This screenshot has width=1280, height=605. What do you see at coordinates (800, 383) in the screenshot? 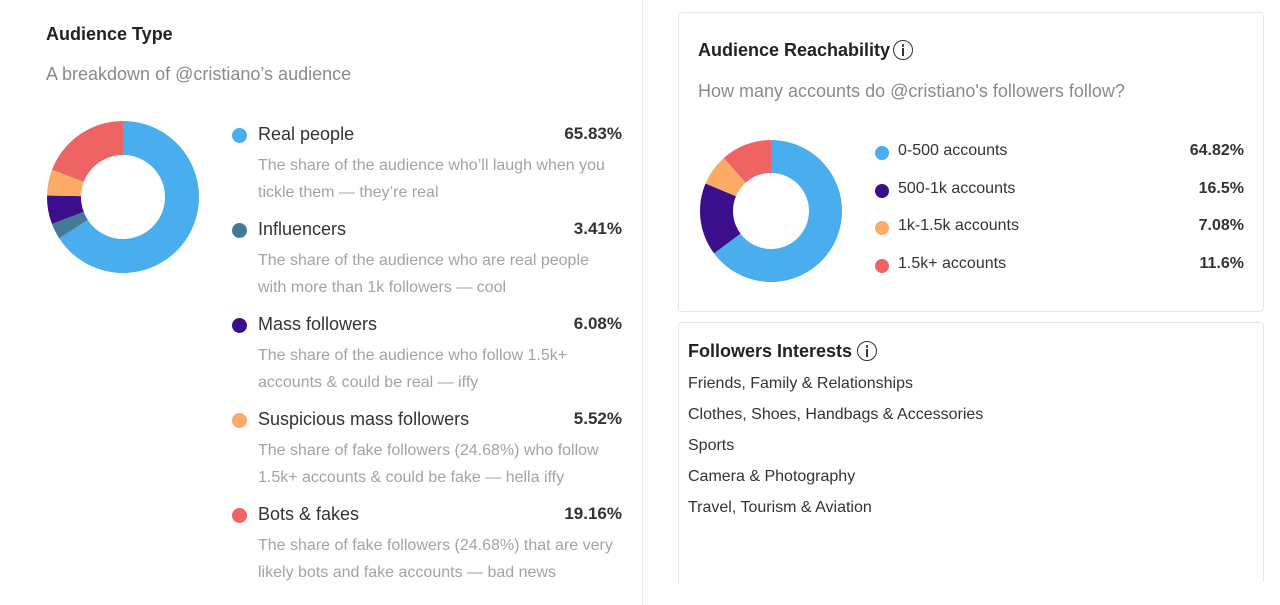
I see `list-item: Friends, Family & Relationships` at bounding box center [800, 383].